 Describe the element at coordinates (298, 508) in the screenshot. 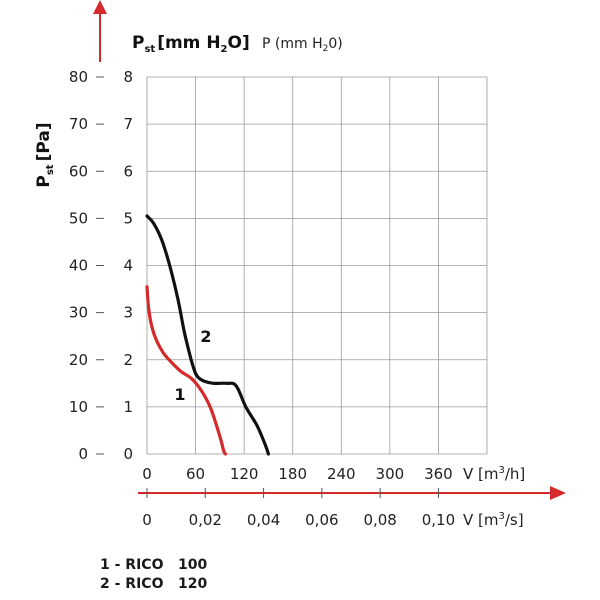

I see `x-ticks-m3s: 0 0,02 0,04 0,06 0,08 0,10` at that location.